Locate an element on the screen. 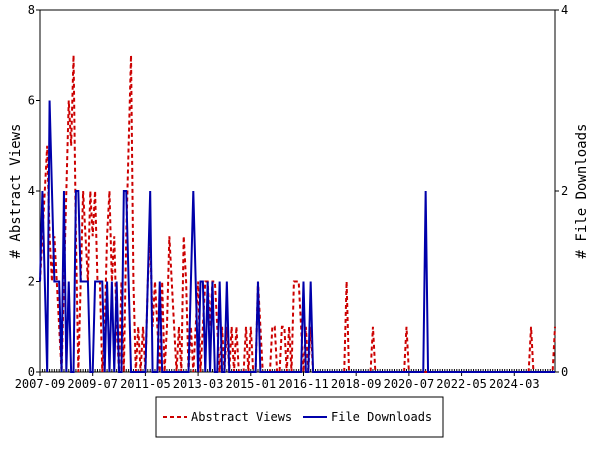  y2-axis-label: # File Downloads is located at coordinates (582, 191).